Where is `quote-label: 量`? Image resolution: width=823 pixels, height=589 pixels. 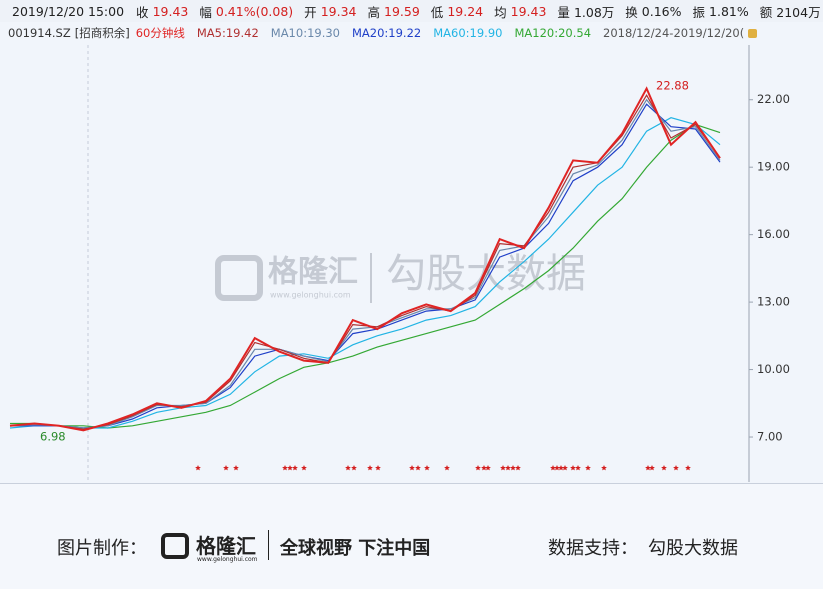
quote-label: 量 is located at coordinates (563, 12).